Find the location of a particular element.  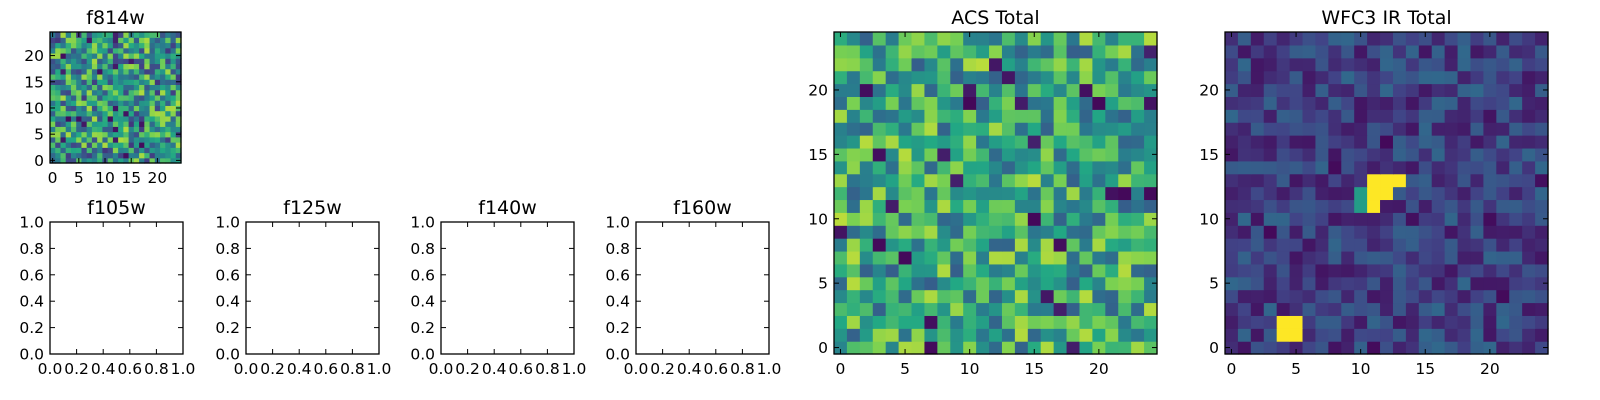

y-tick-label: 0.4 is located at coordinates (422, 302).